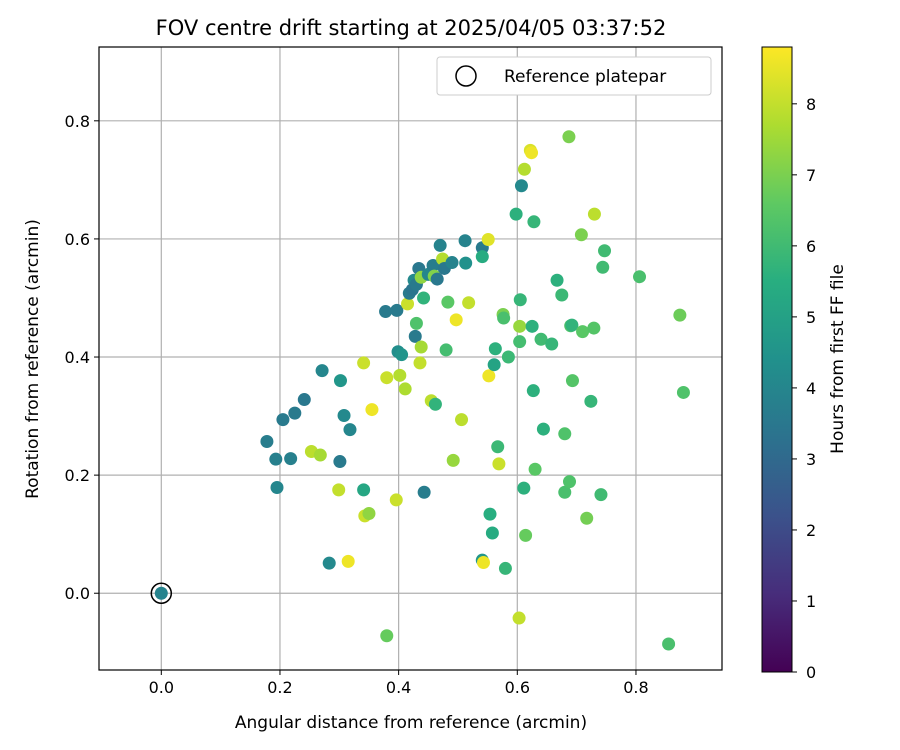 The image size is (900, 750). What do you see at coordinates (811, 530) in the screenshot?
I see `colorbar-tick-label: 2` at bounding box center [811, 530].